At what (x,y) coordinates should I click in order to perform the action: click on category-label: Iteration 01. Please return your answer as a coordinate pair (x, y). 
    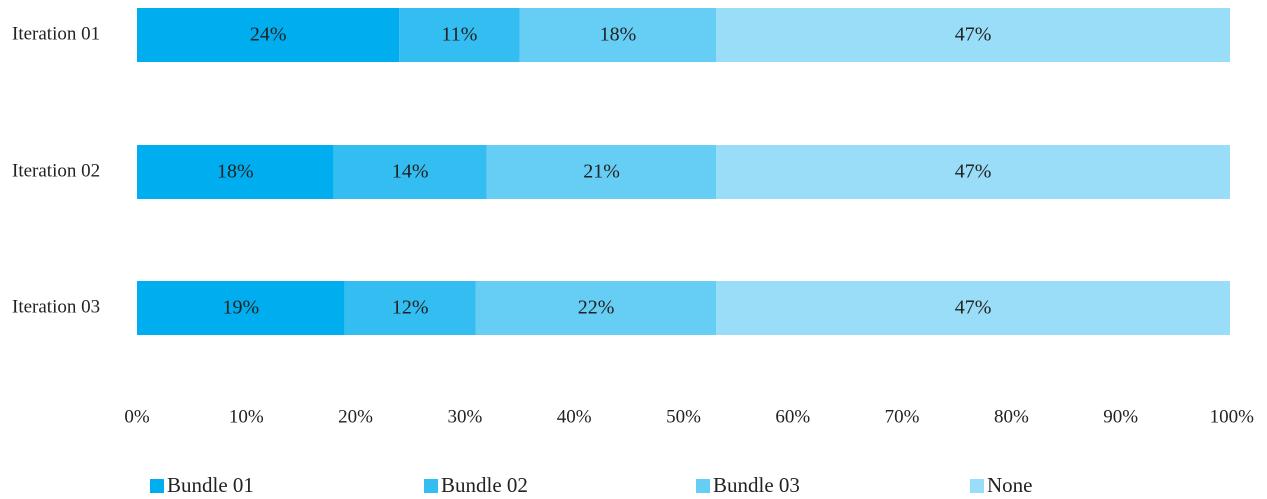
    Looking at the image, I should click on (56, 33).